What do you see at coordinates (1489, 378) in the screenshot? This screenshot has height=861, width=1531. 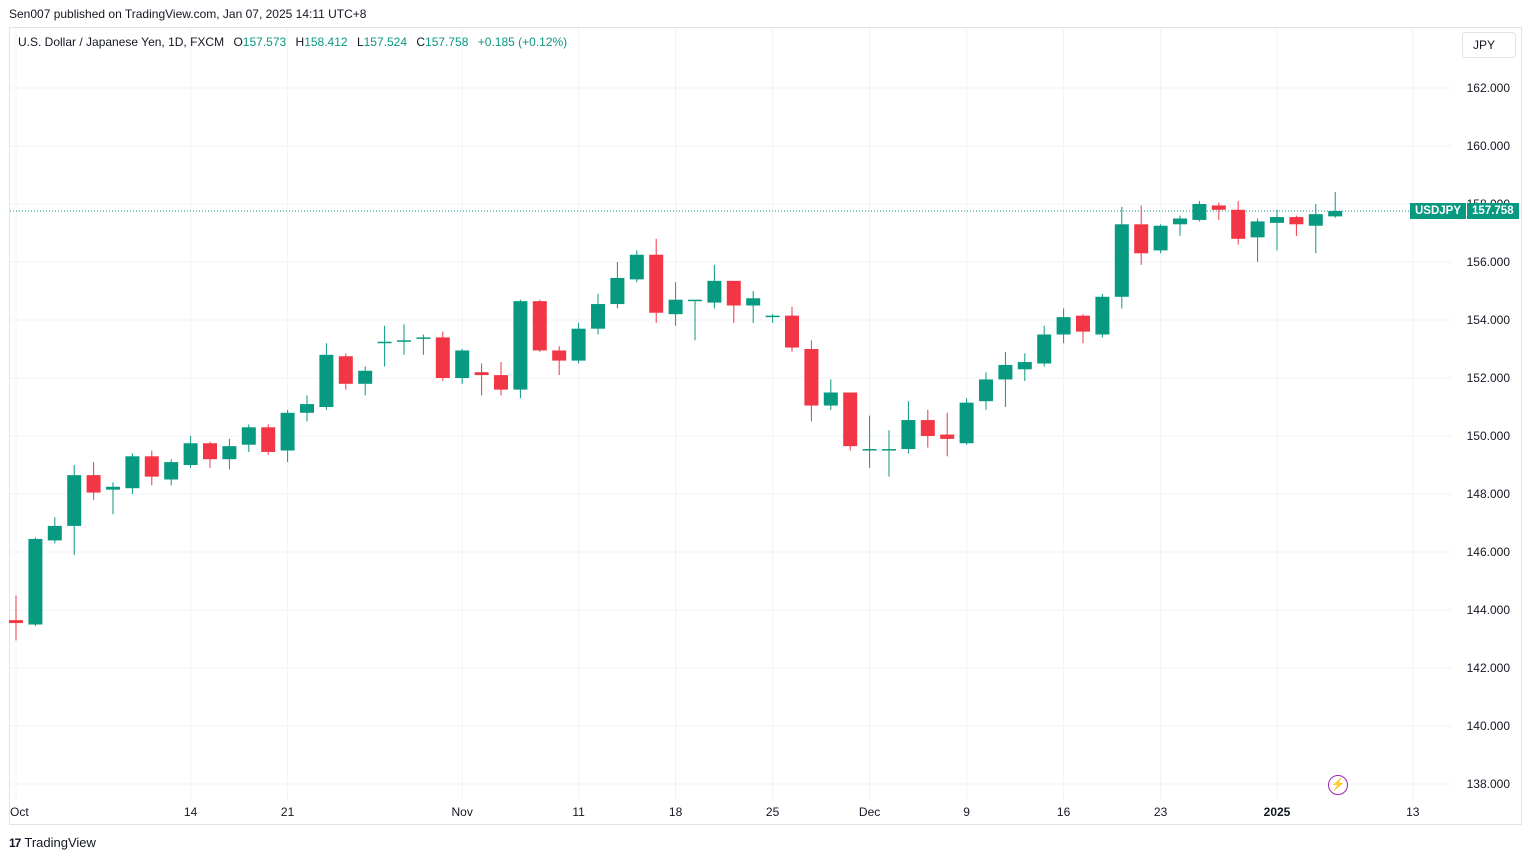 I see `y-tick-label: 152.000` at bounding box center [1489, 378].